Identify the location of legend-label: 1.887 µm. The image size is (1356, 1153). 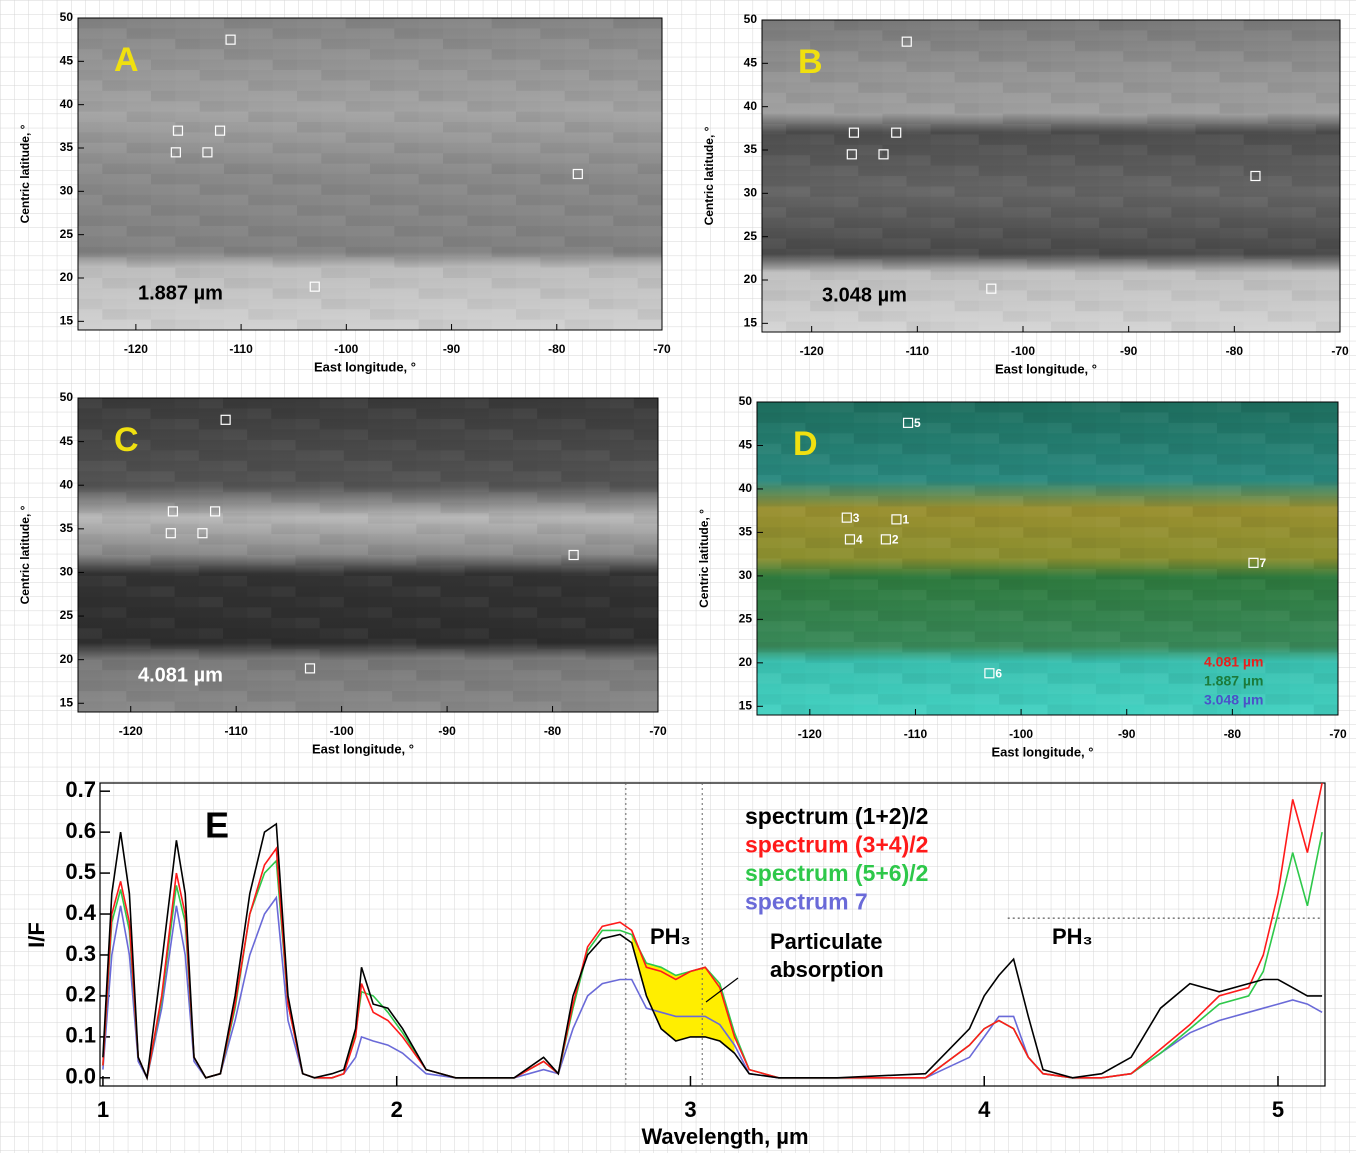
(1233, 681).